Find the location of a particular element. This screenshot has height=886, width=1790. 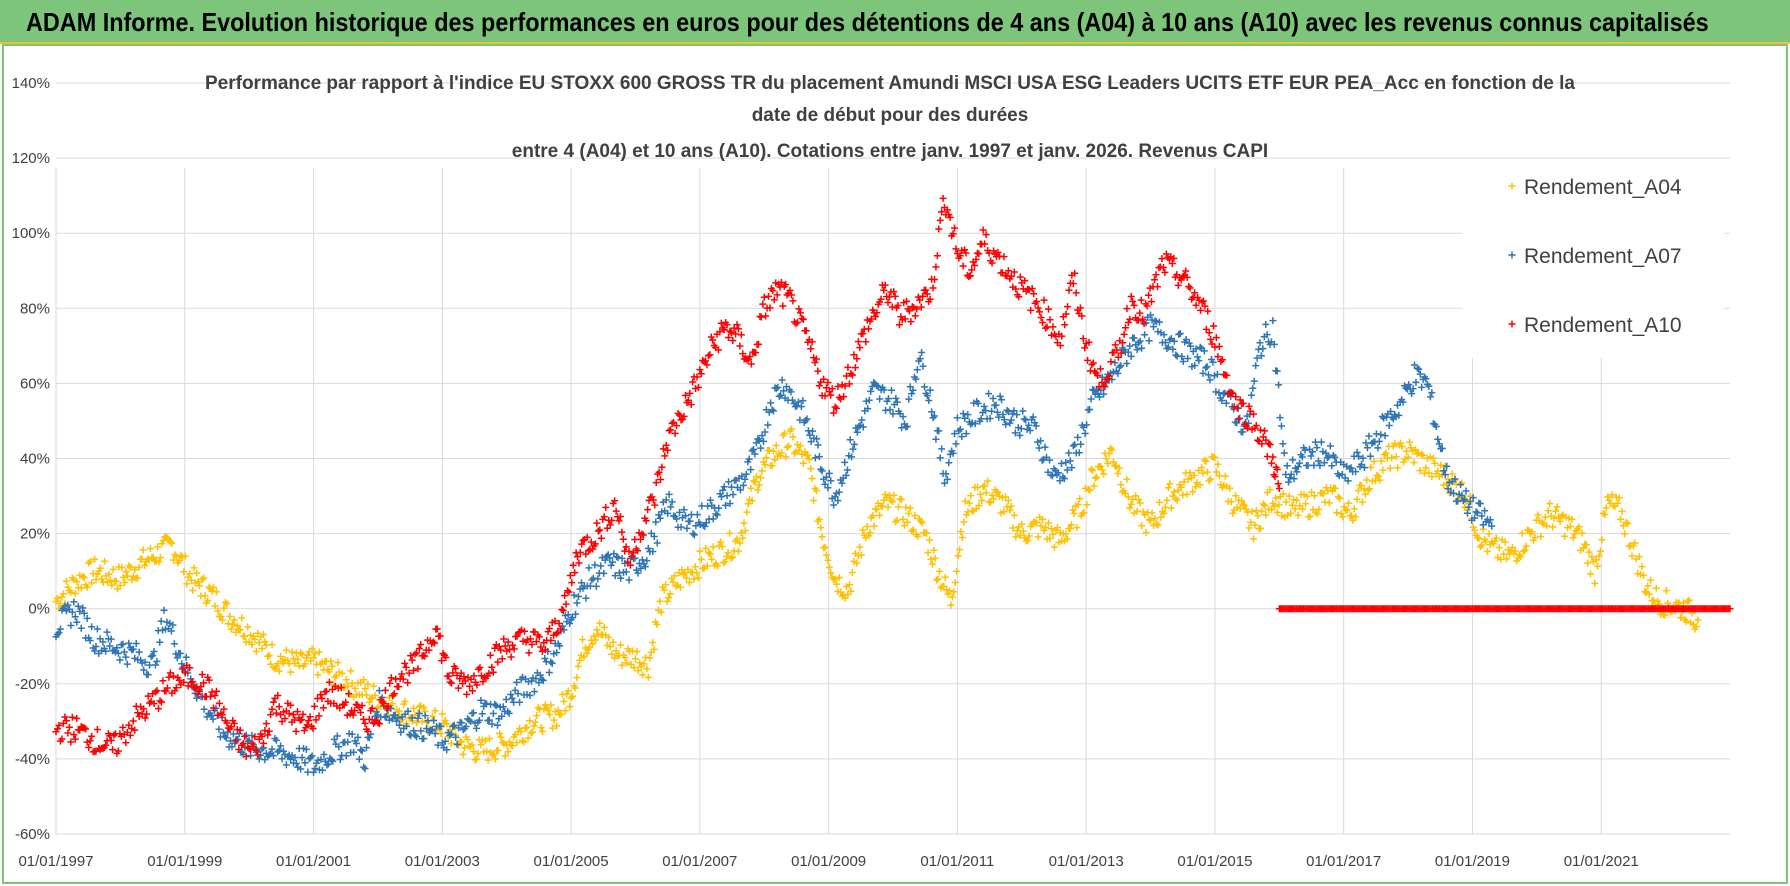

legend-item-rendement-a04: Rendement_A04 is located at coordinates (1603, 187).